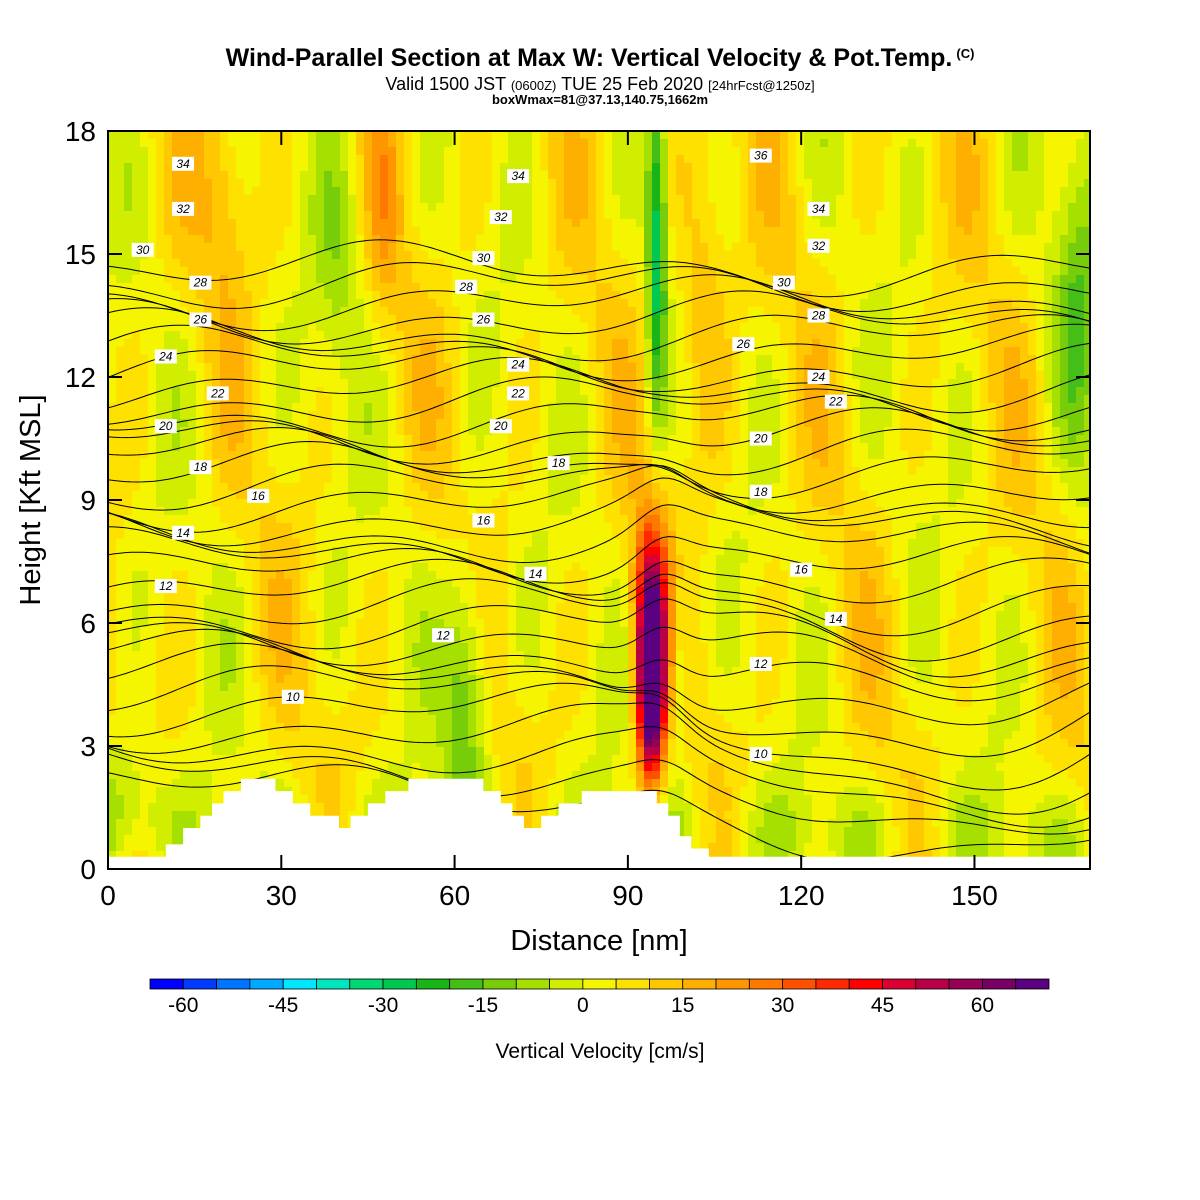 The image size is (1200, 1200). I want to click on x-tick-label: 90, so click(627, 895).